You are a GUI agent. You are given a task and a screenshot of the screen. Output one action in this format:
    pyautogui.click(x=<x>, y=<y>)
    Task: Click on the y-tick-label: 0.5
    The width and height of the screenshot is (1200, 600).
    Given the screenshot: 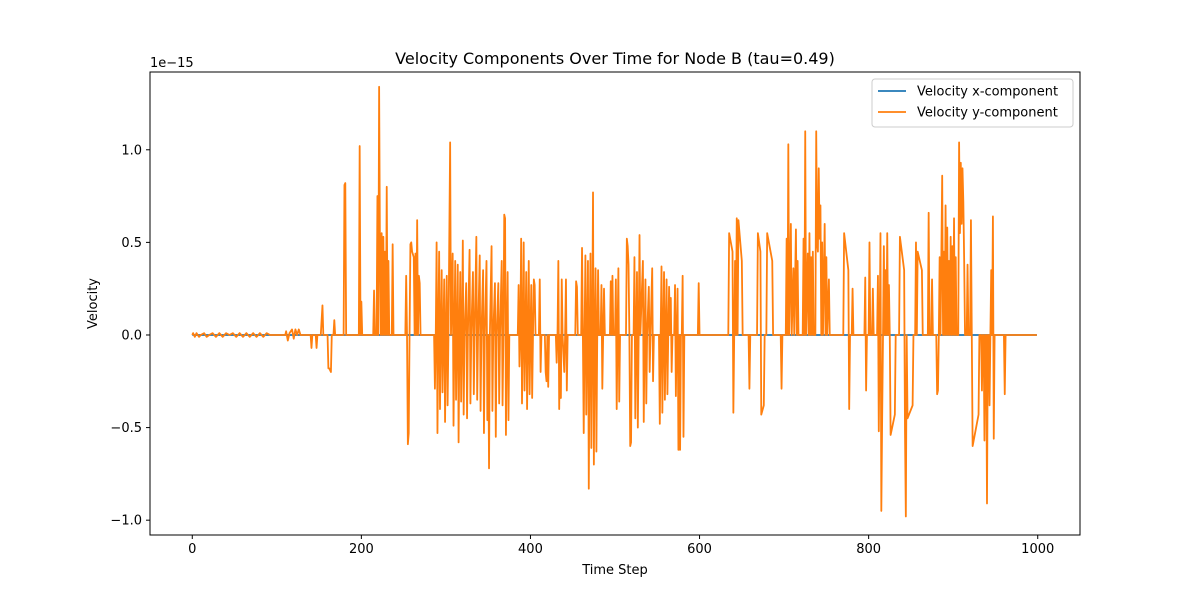 What is the action you would take?
    pyautogui.click(x=131, y=243)
    